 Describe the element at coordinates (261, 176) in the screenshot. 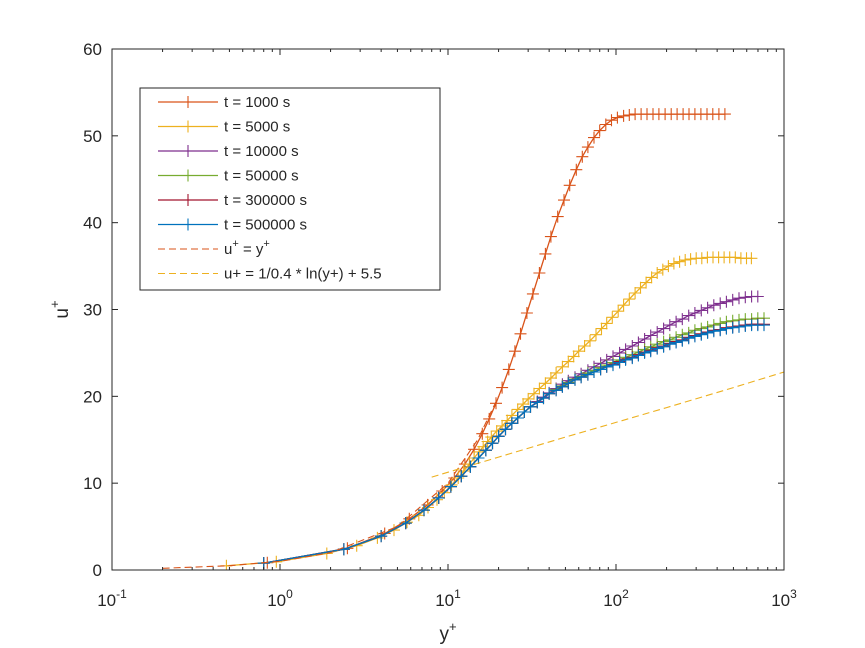

I see `legend-label-3: t = 50000 s` at that location.